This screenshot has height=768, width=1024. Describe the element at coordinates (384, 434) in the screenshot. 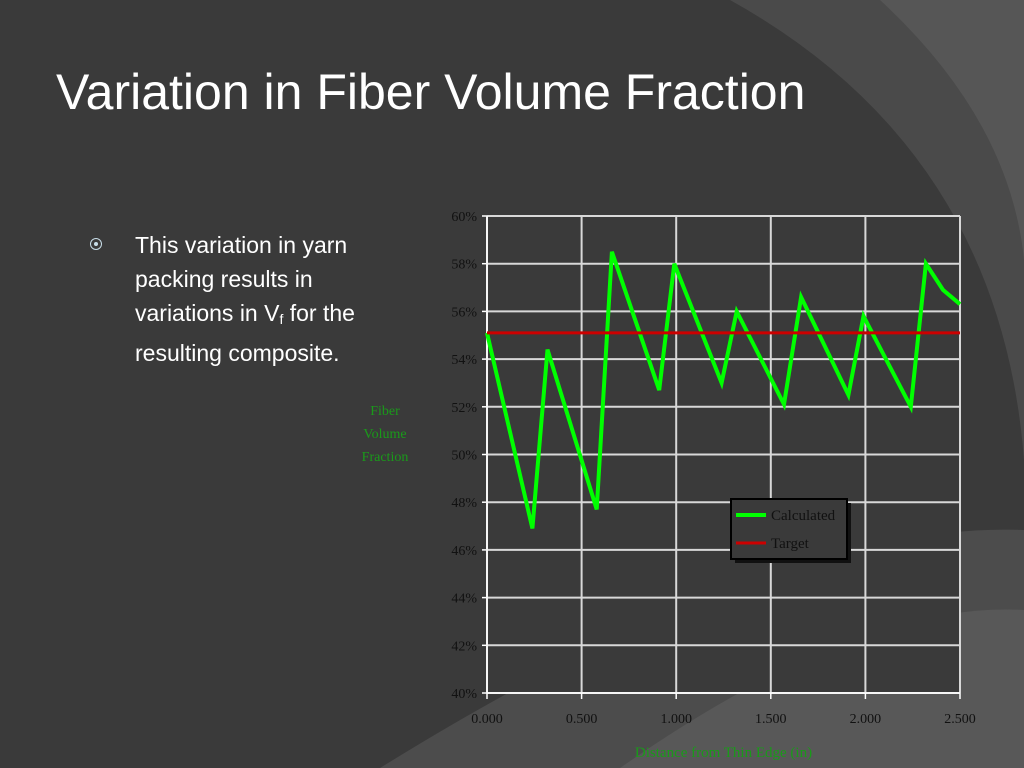

I see `y-axis-label: Volume` at that location.